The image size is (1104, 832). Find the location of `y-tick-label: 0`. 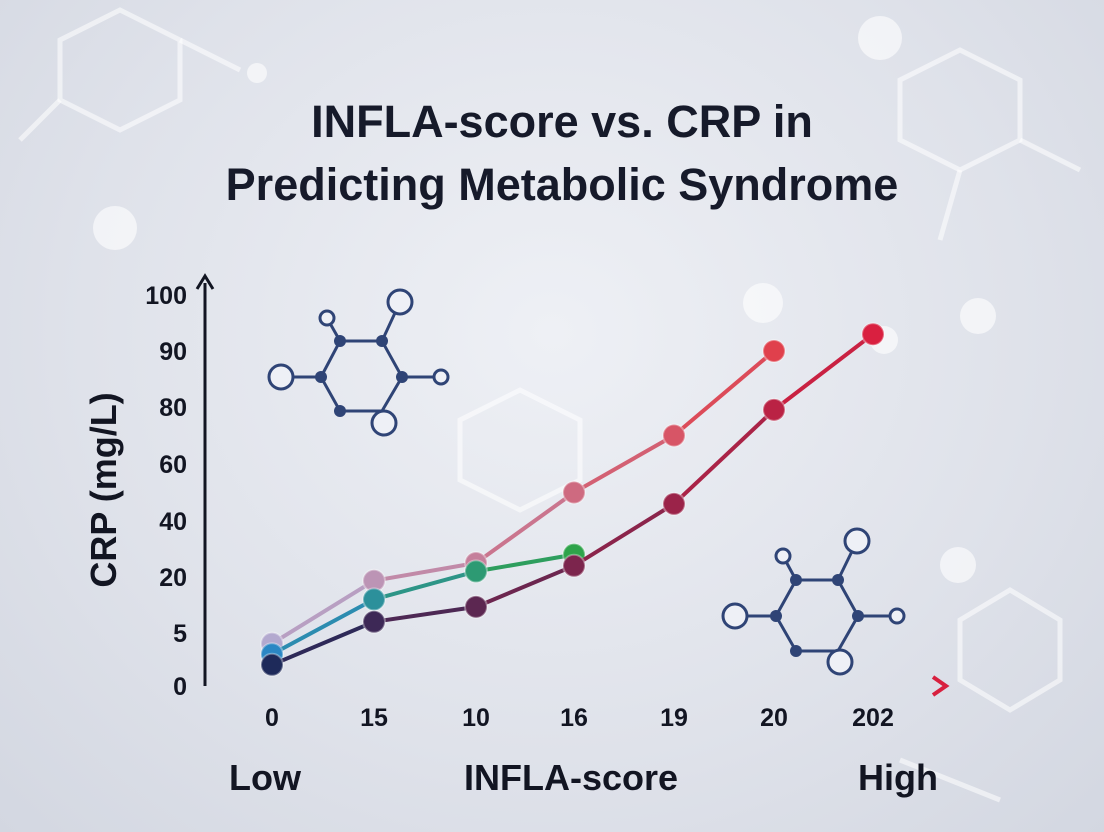

y-tick-label: 0 is located at coordinates (180, 687).